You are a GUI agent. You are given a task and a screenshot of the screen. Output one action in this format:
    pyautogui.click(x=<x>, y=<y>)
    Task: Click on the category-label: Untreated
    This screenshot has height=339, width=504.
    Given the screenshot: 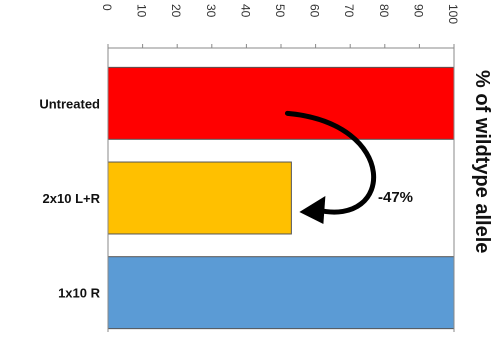 What is the action you would take?
    pyautogui.click(x=69, y=103)
    